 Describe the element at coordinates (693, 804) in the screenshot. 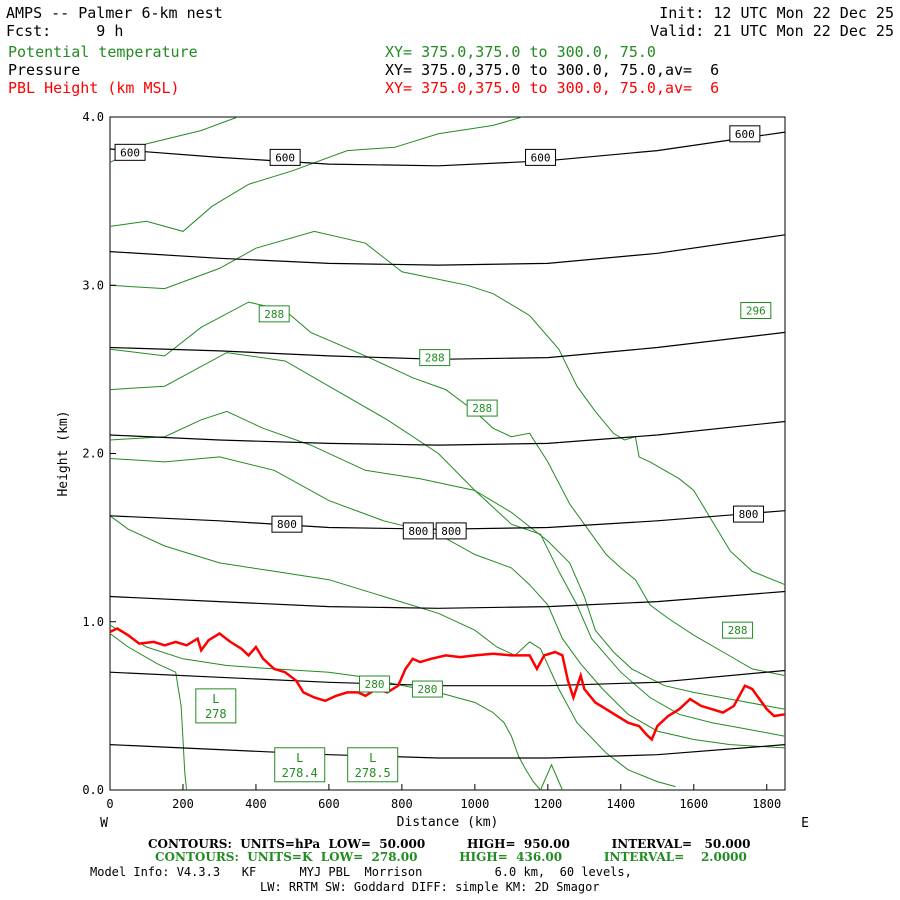

I see `x-tick-label: 1600` at that location.